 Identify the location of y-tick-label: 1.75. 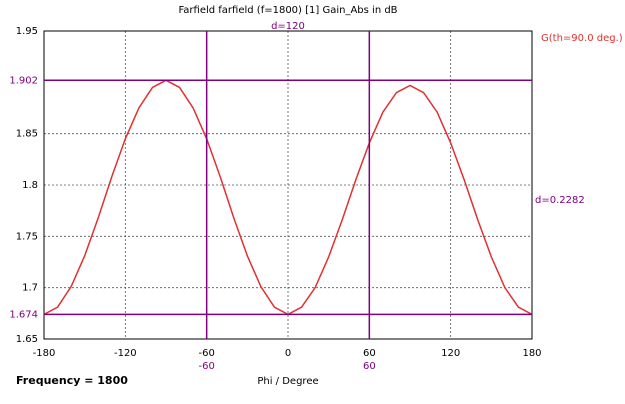
(27, 236).